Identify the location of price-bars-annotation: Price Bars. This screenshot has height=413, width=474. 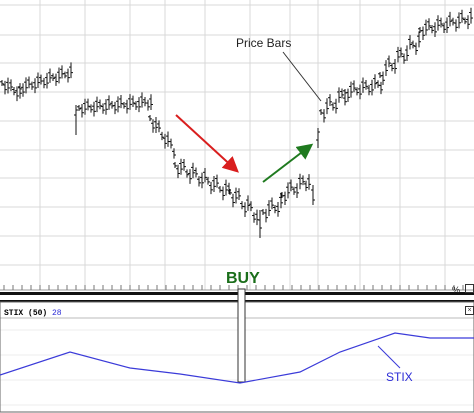
(264, 43).